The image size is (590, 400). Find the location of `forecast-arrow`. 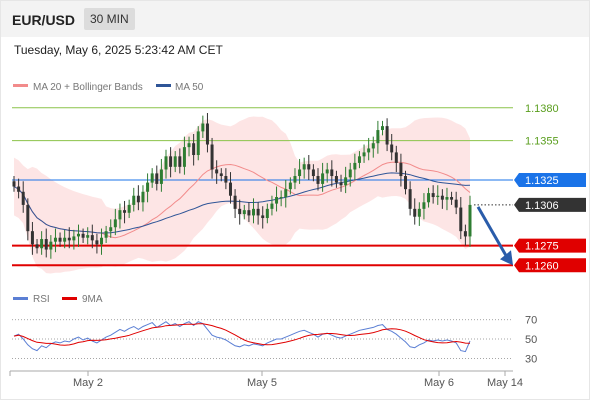

forecast-arrow is located at coordinates (493, 235).